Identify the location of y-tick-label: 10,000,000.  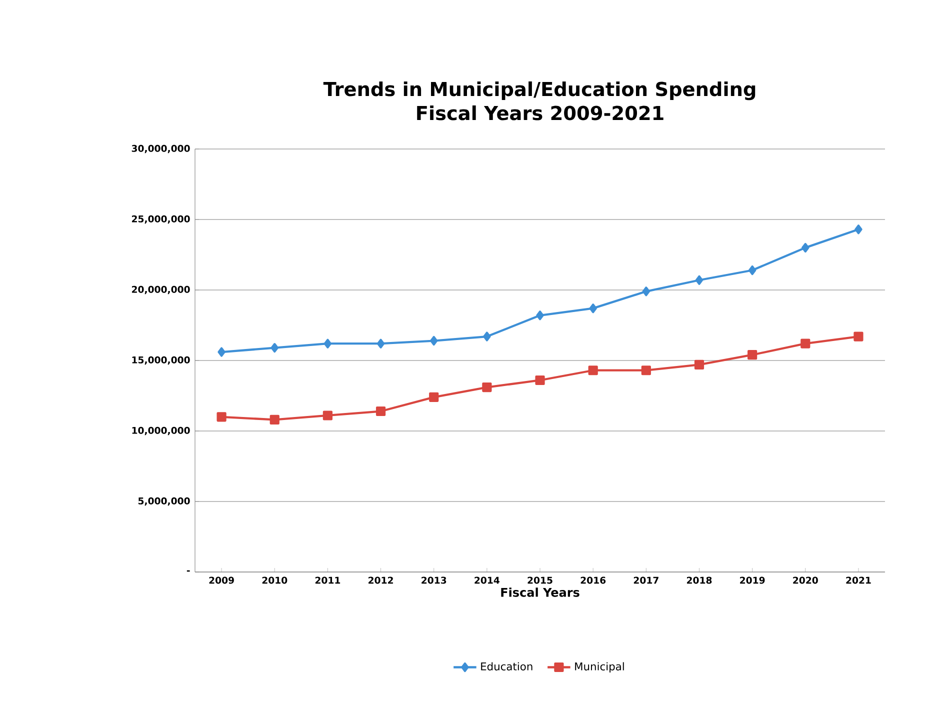
(161, 431).